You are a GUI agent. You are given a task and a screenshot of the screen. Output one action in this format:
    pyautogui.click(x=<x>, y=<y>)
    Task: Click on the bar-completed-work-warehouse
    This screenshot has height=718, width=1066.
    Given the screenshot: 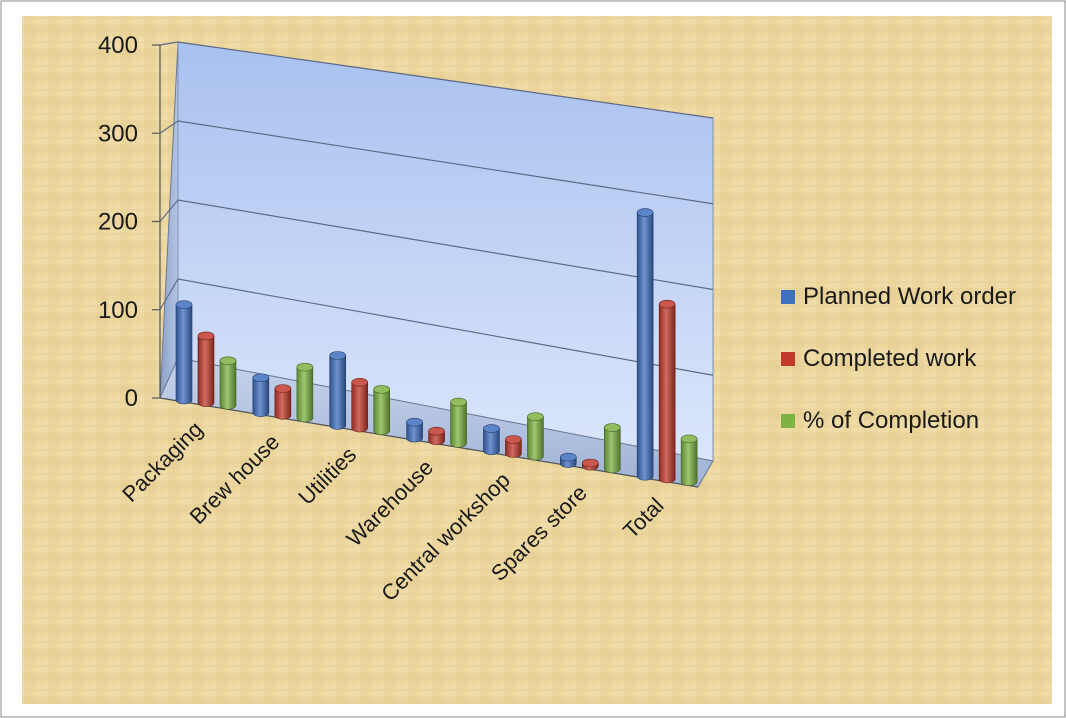 What is the action you would take?
    pyautogui.click(x=436, y=436)
    